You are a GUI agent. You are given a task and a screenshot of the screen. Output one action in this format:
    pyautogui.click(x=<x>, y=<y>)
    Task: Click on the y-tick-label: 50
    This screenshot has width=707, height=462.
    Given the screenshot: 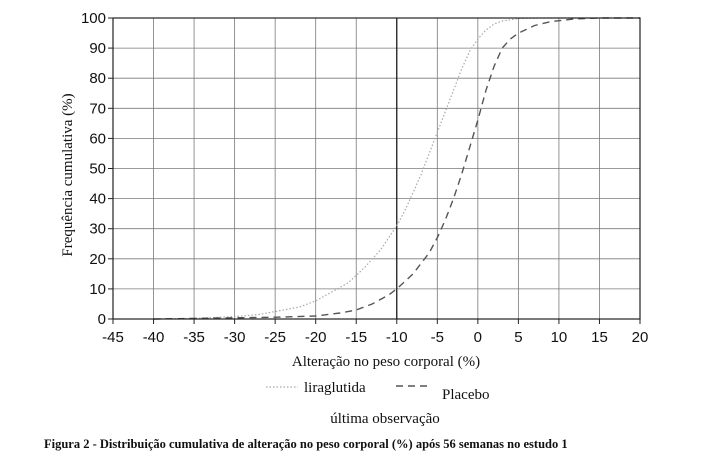 What is the action you would take?
    pyautogui.click(x=97, y=169)
    